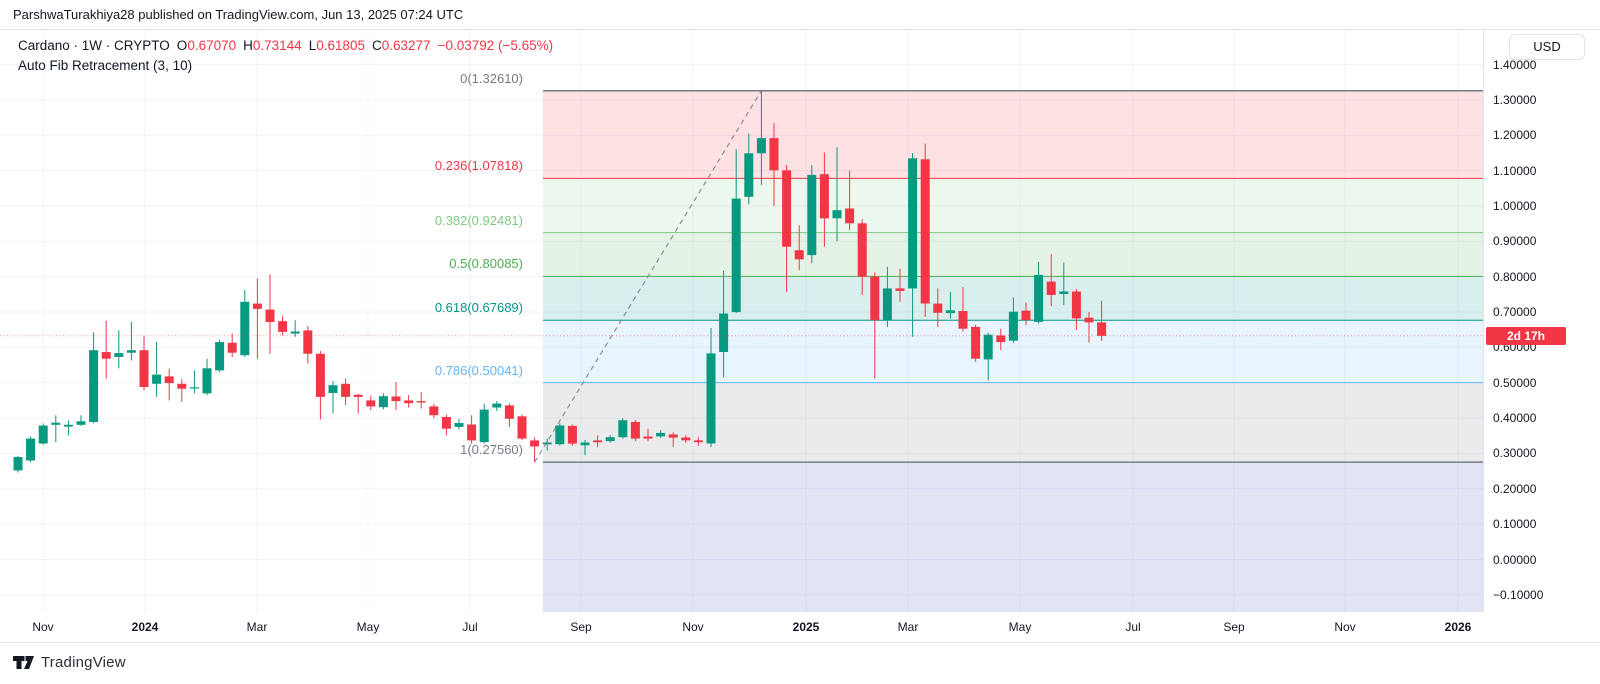  Describe the element at coordinates (478, 220) in the screenshot. I see `fib-level-label: 0.382(0.92481)` at that location.